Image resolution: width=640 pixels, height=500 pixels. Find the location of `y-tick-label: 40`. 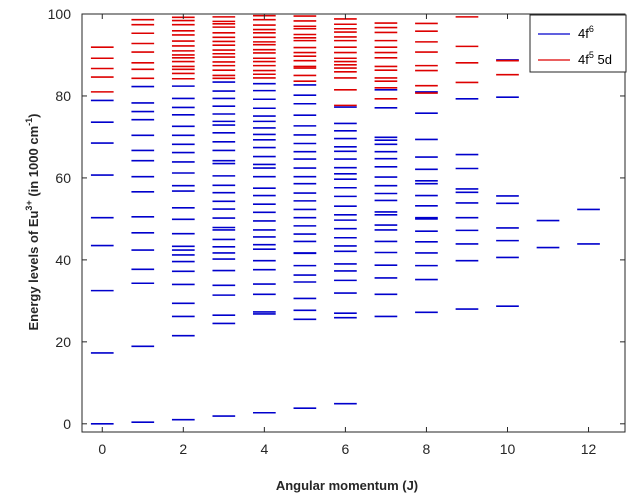

y-tick-label: 40 is located at coordinates (63, 260).